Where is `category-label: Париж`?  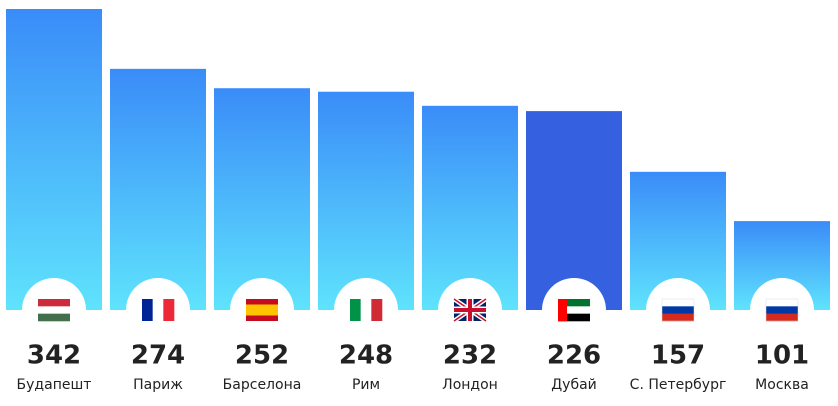
category-label: Париж is located at coordinates (158, 385).